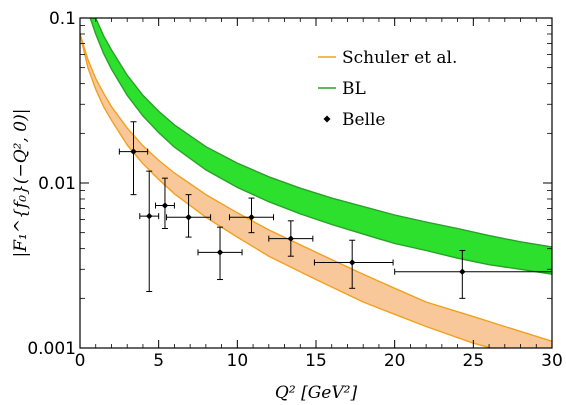 Image resolution: width=566 pixels, height=405 pixels. Describe the element at coordinates (21, 183) in the screenshot. I see `y-axis-label: |F₁^{f₀}(−Q², 0)|` at that location.